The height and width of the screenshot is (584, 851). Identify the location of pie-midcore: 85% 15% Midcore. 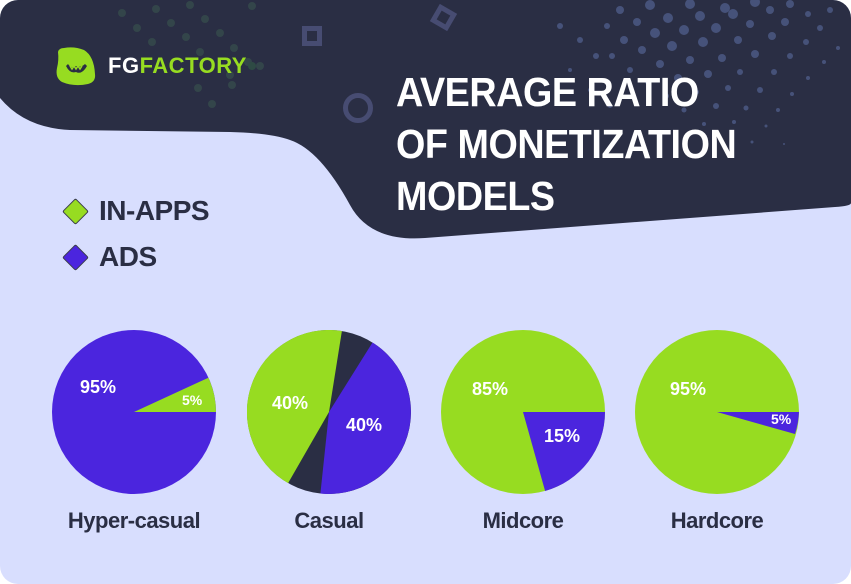
(523, 431).